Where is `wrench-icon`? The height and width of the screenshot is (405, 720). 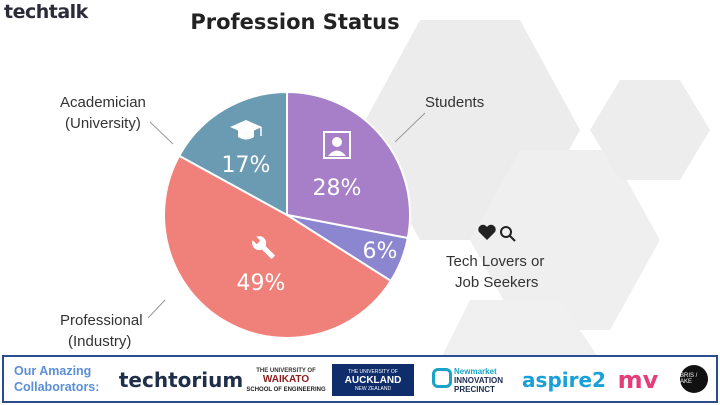
wrench-icon is located at coordinates (263, 247).